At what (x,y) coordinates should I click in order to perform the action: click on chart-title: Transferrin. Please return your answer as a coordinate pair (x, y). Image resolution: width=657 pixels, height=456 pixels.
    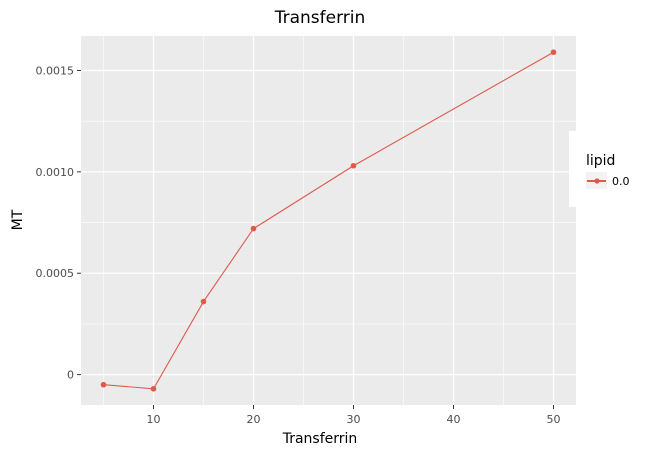
    Looking at the image, I should click on (320, 18).